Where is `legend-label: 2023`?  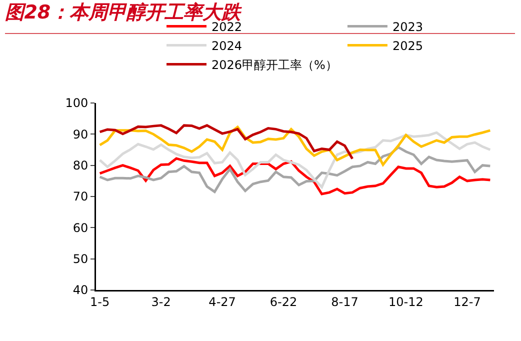
legend-label: 2023 is located at coordinates (407, 27).